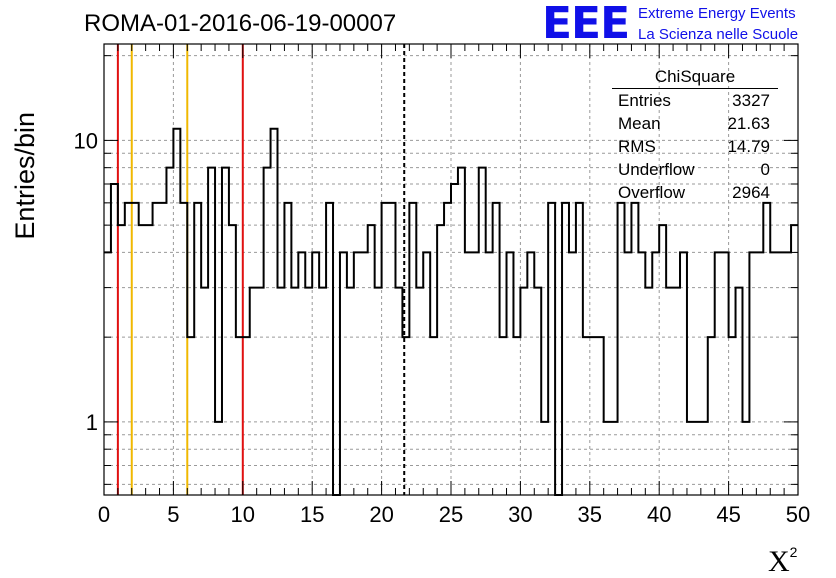 This screenshot has height=578, width=836. Describe the element at coordinates (652, 192) in the screenshot. I see `stats-key: Overflow` at that location.